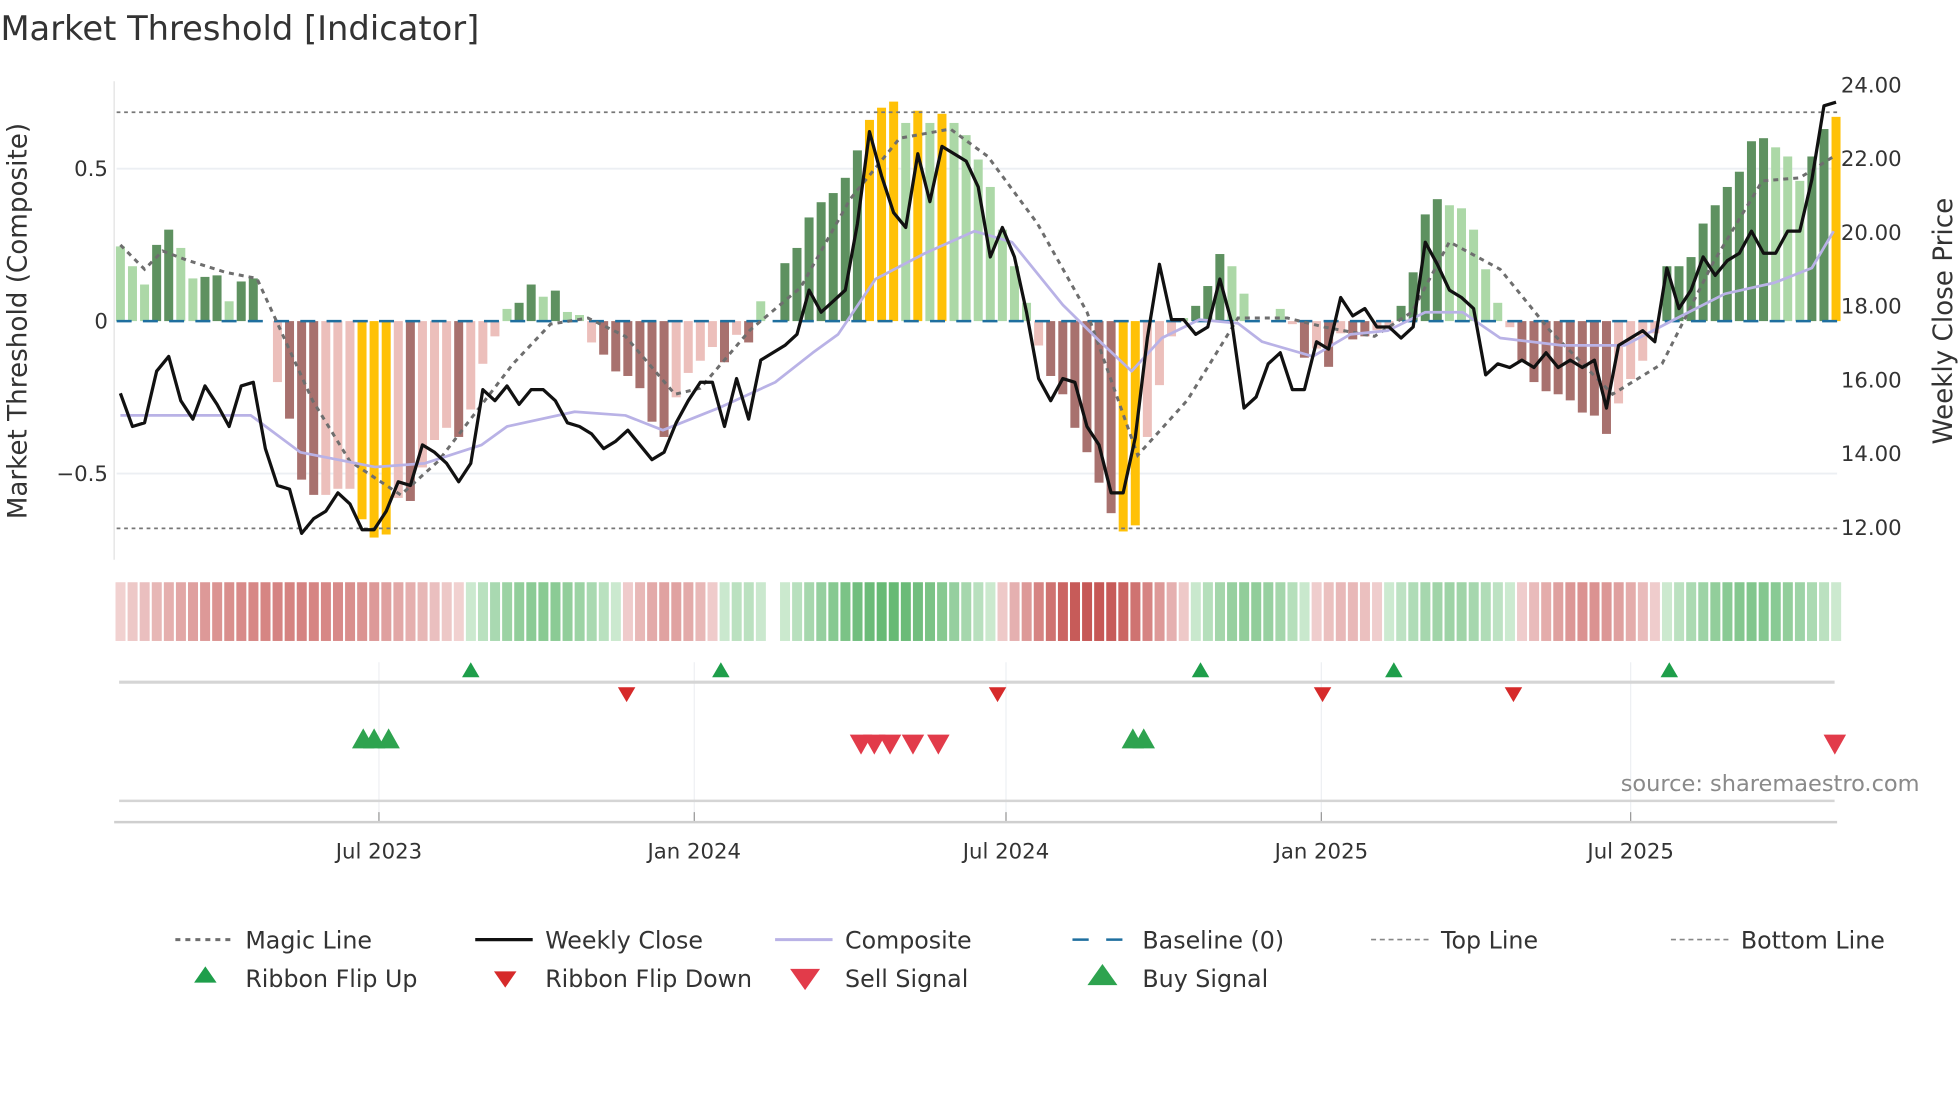 The image size is (1960, 1102). What do you see at coordinates (1669, 670) in the screenshot?
I see `ribbon-flip-up-marker` at bounding box center [1669, 670].